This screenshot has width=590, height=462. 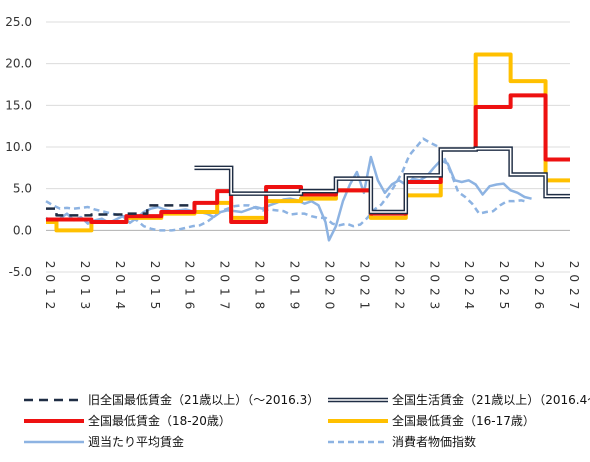 What do you see at coordinates (574, 288) in the screenshot?
I see `x-tick-label: 2027` at bounding box center [574, 288].